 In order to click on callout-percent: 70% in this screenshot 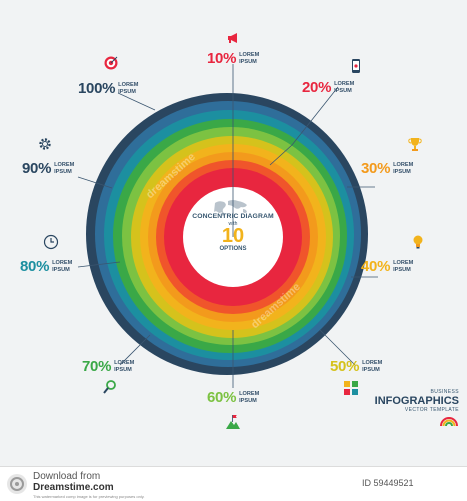, I will do `click(97, 366)`.